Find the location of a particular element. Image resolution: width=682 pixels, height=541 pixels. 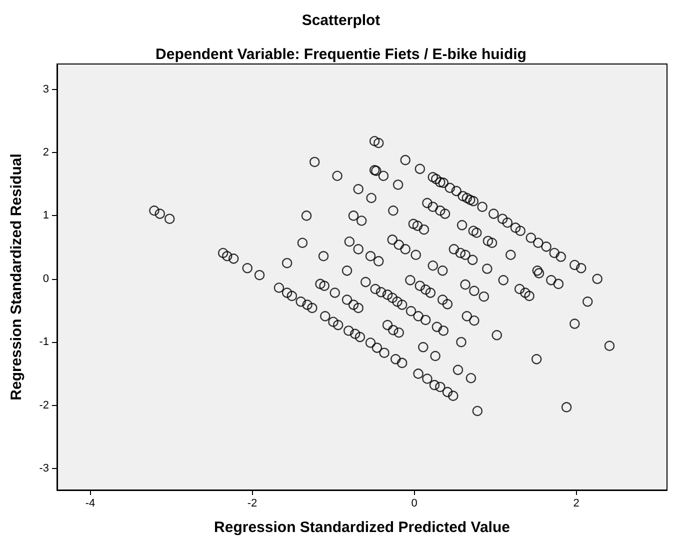

x-tick-label: 2 is located at coordinates (576, 504).